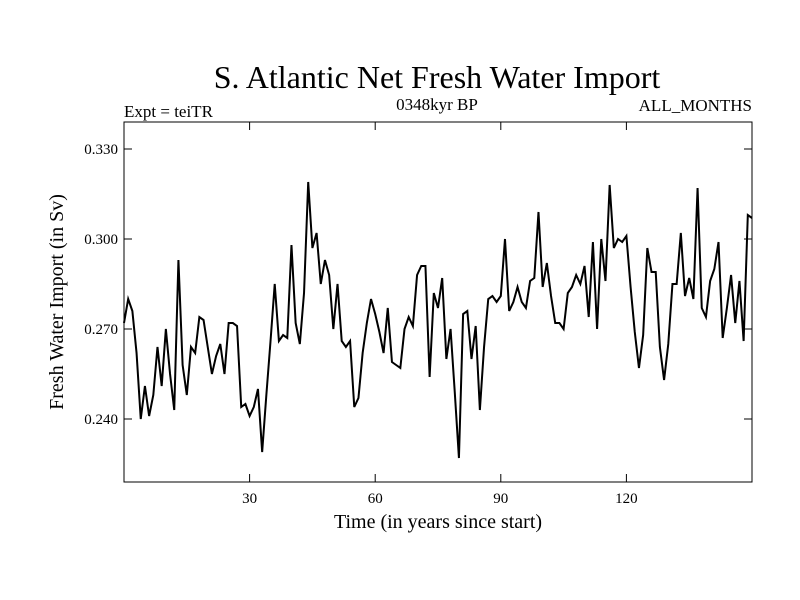 This screenshot has height=600, width=800. Describe the element at coordinates (101, 150) in the screenshot. I see `y-tick-label: 0.330` at that location.